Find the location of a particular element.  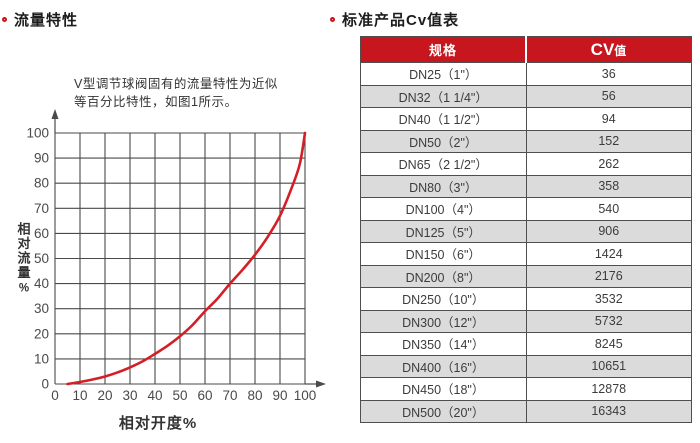

cv-value-cell: 1424 is located at coordinates (608, 254).